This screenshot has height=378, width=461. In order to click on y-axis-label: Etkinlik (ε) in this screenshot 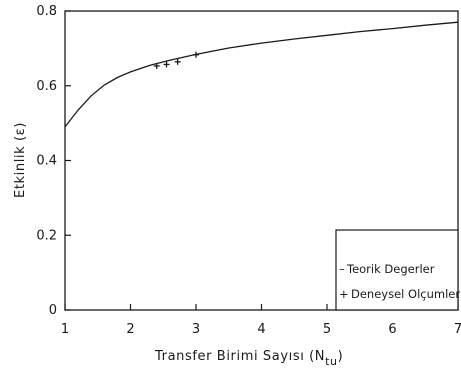, I will do `click(20, 160)`.